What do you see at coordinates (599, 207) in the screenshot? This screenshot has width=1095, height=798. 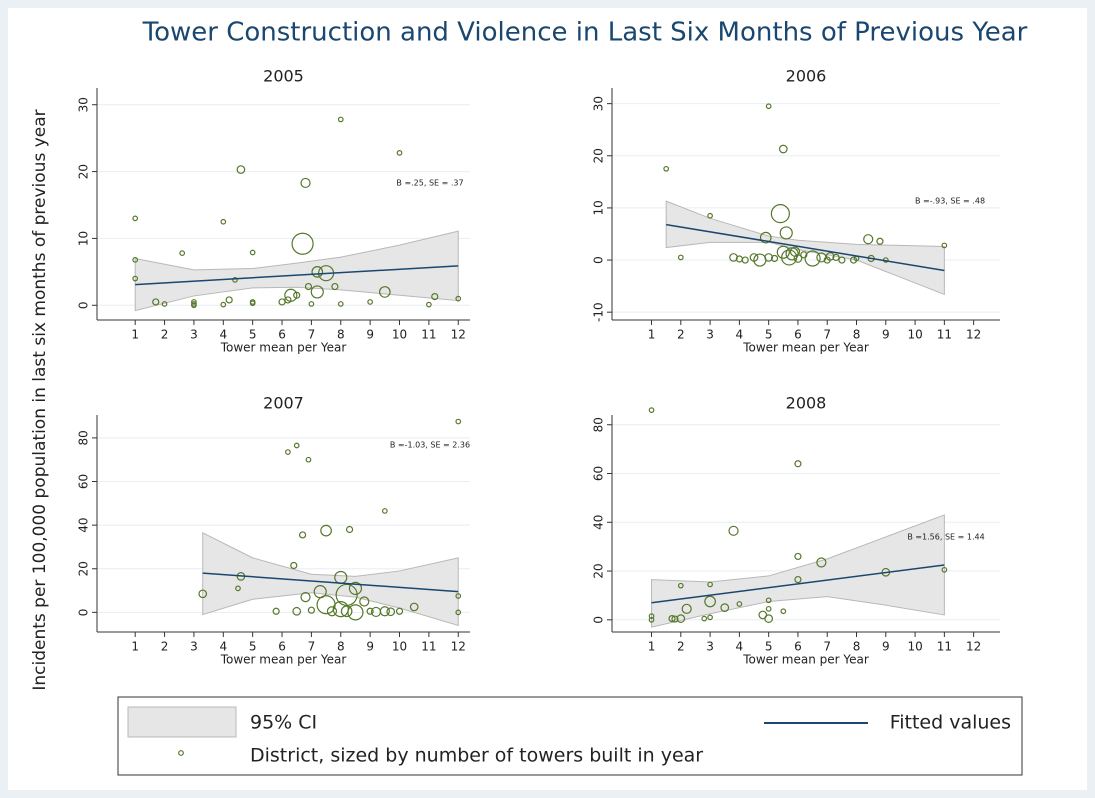 I see `y-tick-label: 10` at bounding box center [599, 207].